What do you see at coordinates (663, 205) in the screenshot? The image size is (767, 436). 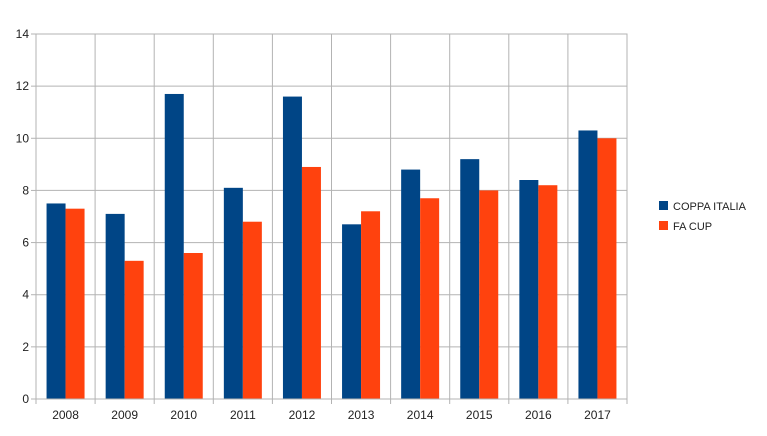 I see `legend-swatch-coppa-italia` at bounding box center [663, 205].